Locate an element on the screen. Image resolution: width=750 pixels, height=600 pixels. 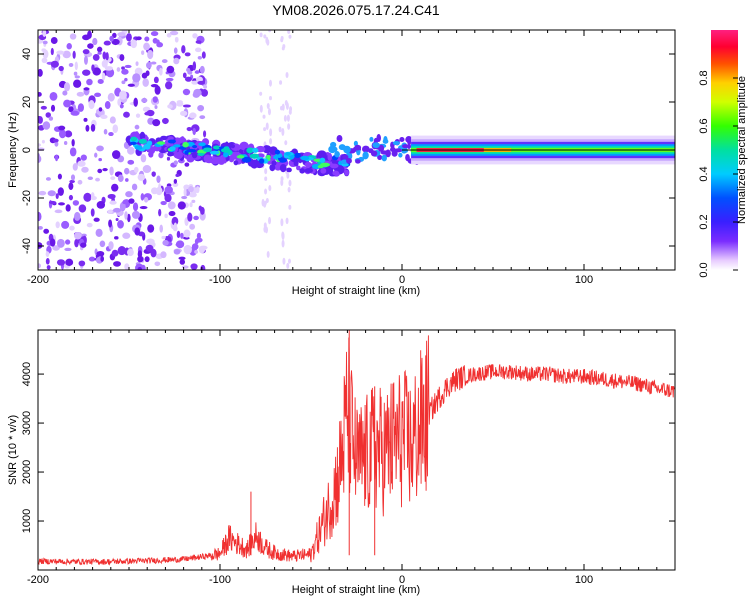
snr-y-tick-label: 1000 is located at coordinates (27, 521).